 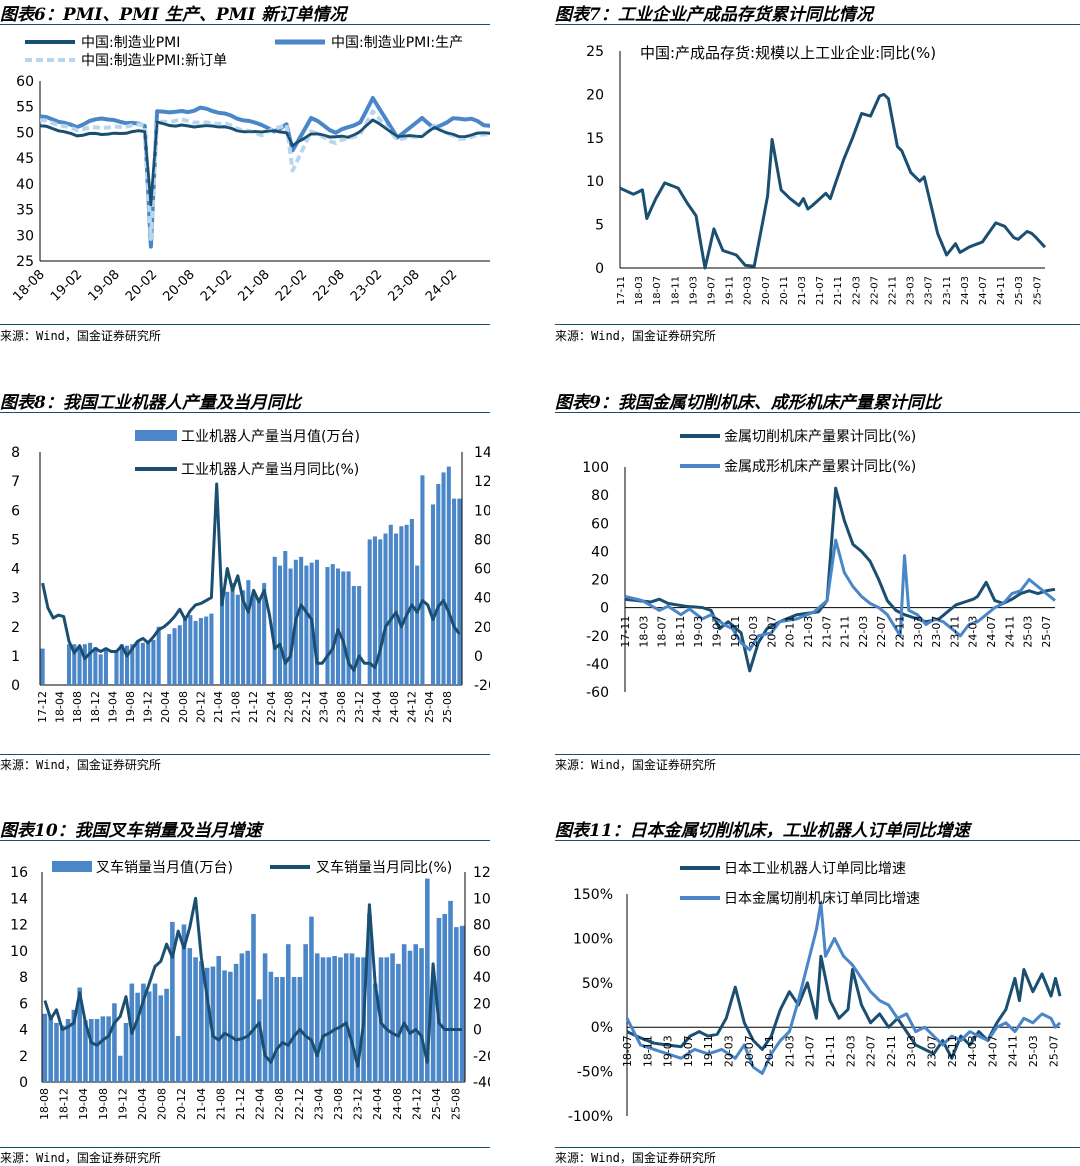 I want to click on legend-label: 工业机器人产量当月同比(%), so click(x=270, y=470).